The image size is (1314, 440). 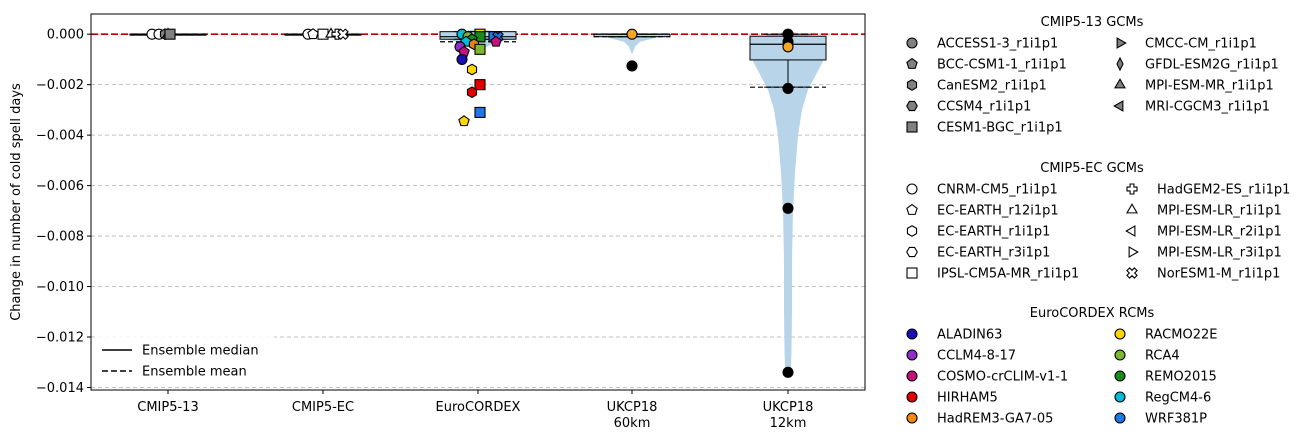 I want to click on legend-label: GFDL-ESM2G_r1i1p1, so click(x=1212, y=65).